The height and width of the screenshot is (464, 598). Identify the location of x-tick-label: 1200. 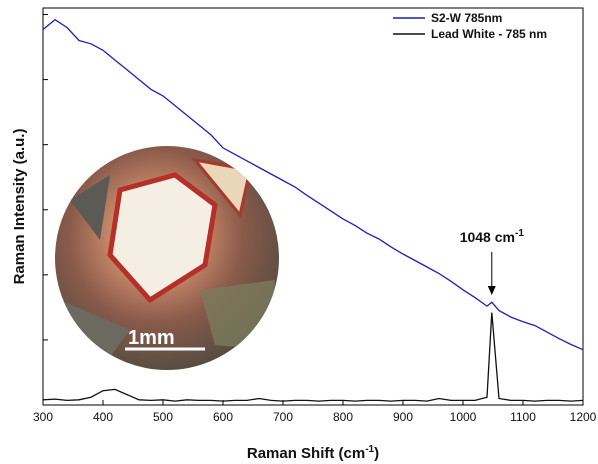
(583, 417).